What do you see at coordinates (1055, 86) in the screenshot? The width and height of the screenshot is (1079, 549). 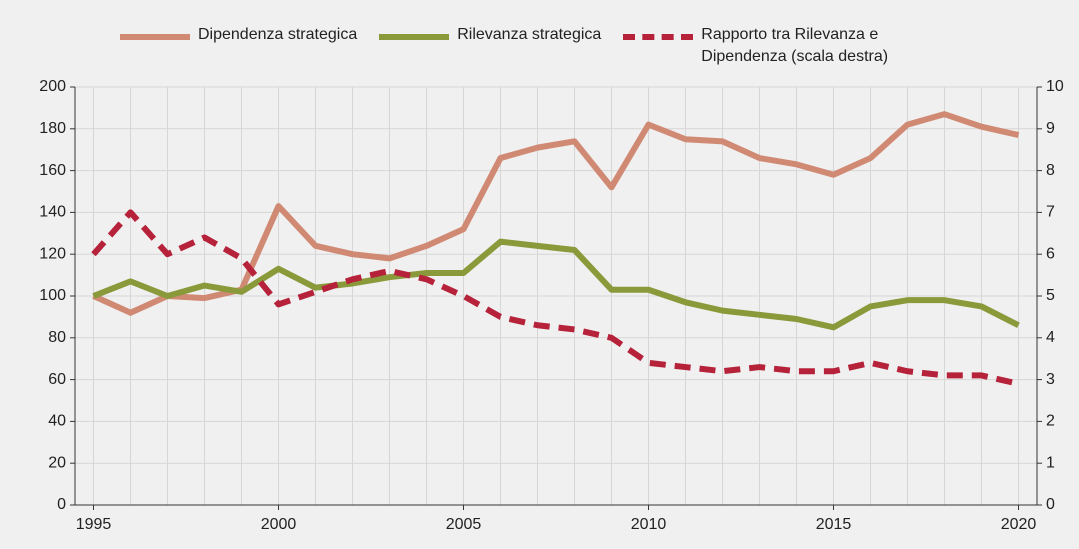 I see `y2-tick-label: 10` at bounding box center [1055, 86].